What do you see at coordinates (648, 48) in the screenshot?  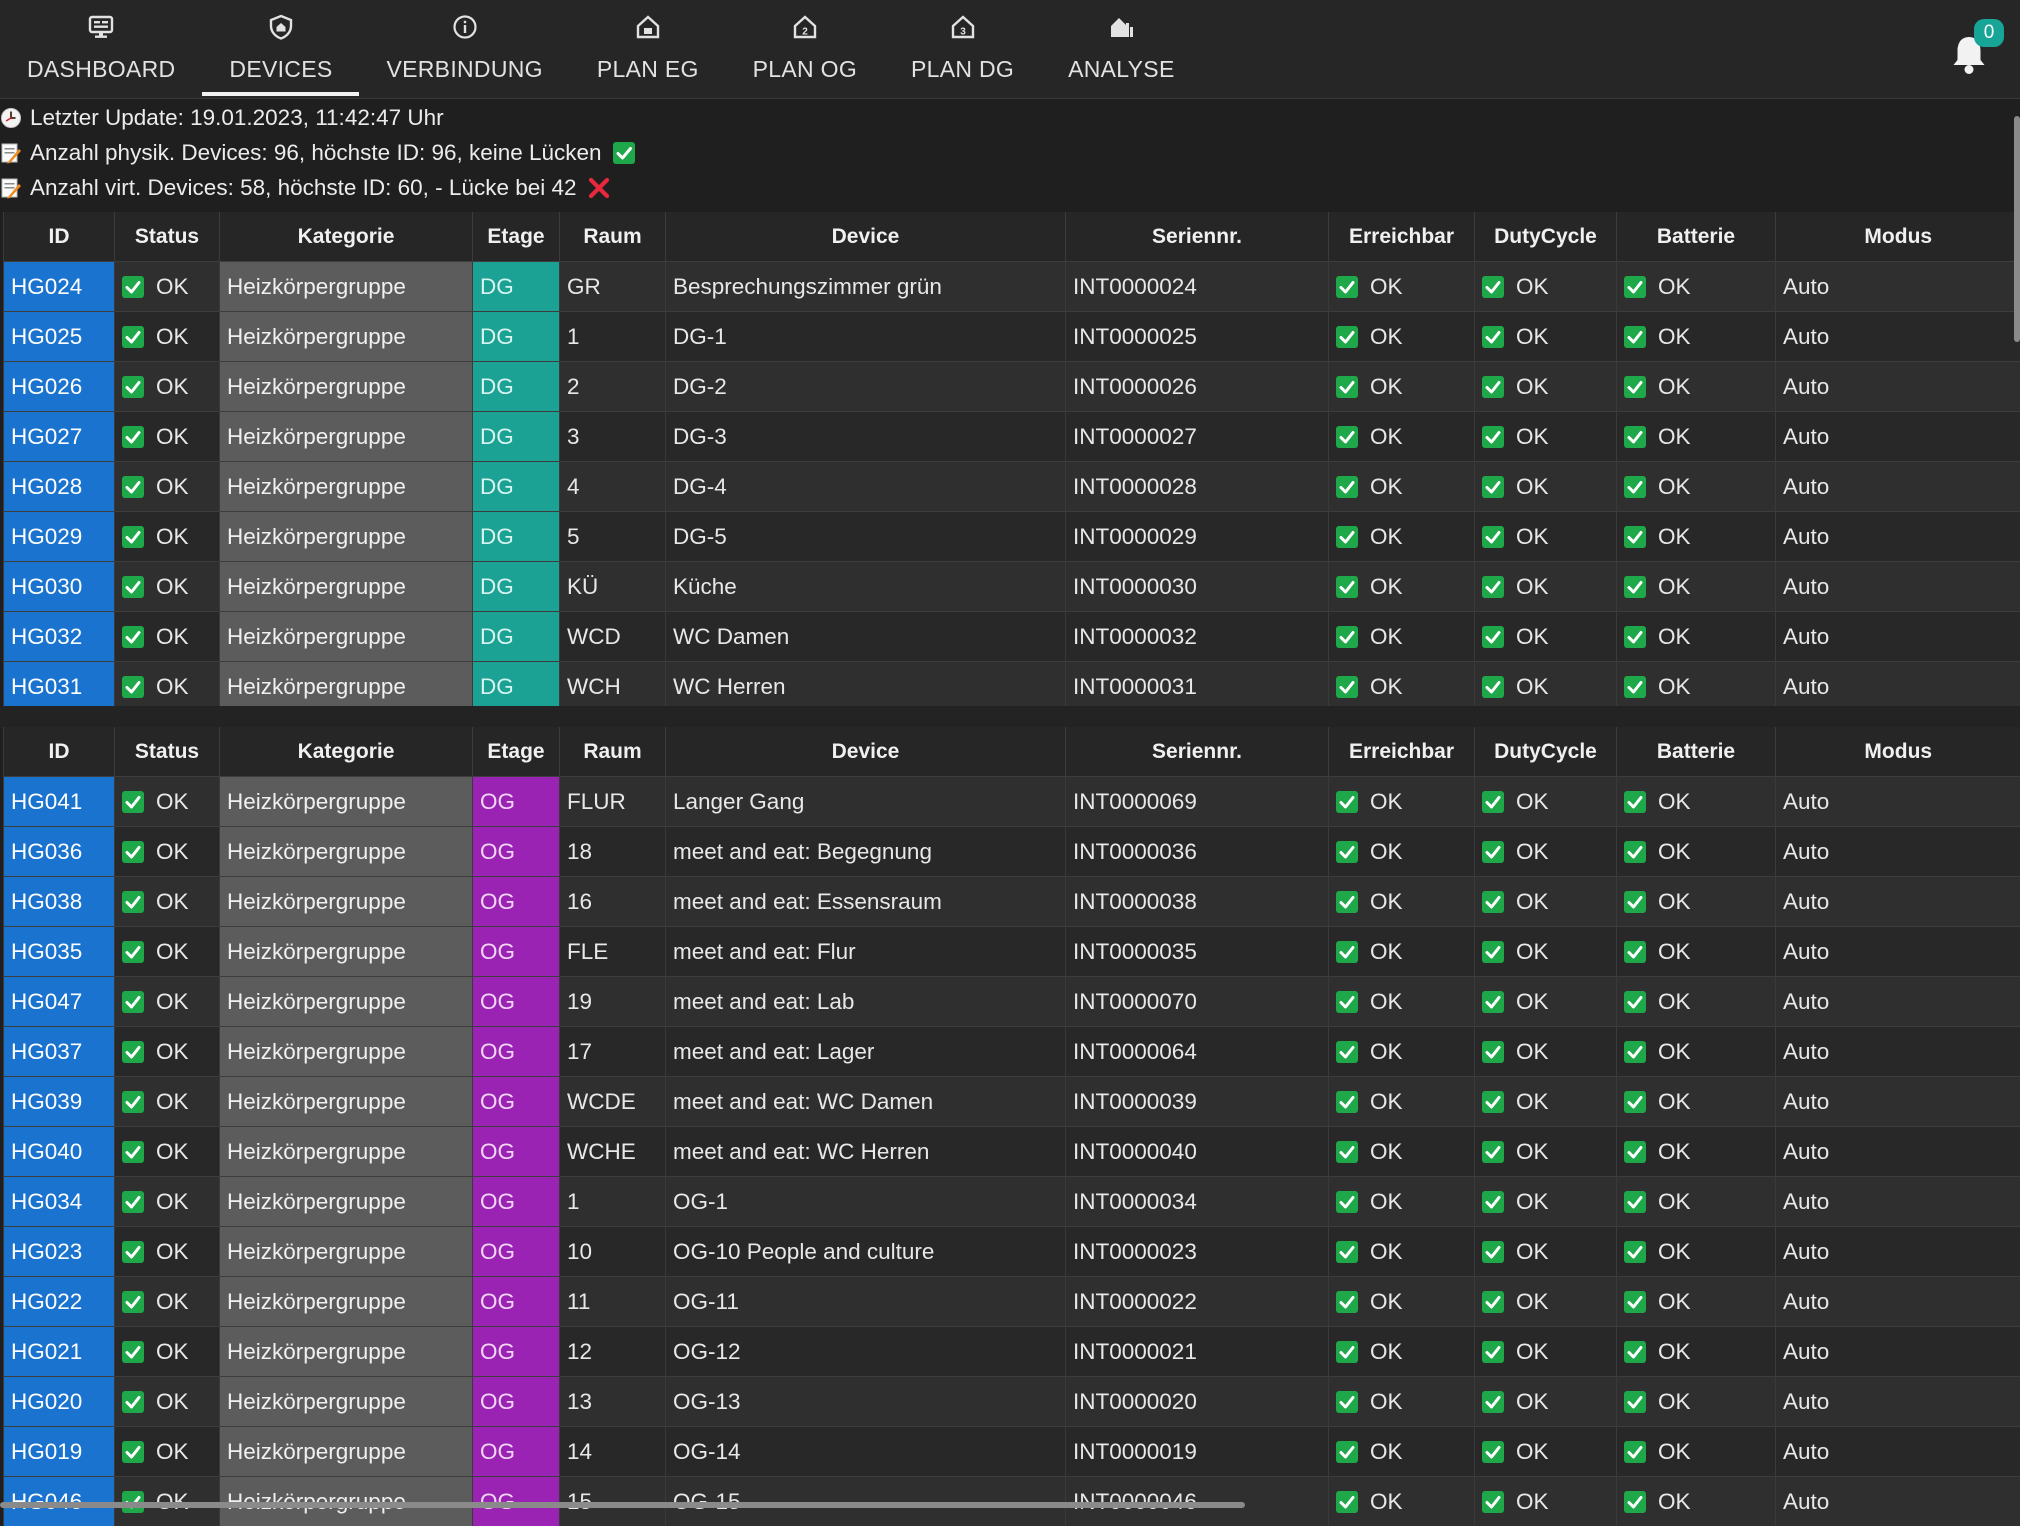 I see `tab-plan-eg: PLAN EG` at bounding box center [648, 48].